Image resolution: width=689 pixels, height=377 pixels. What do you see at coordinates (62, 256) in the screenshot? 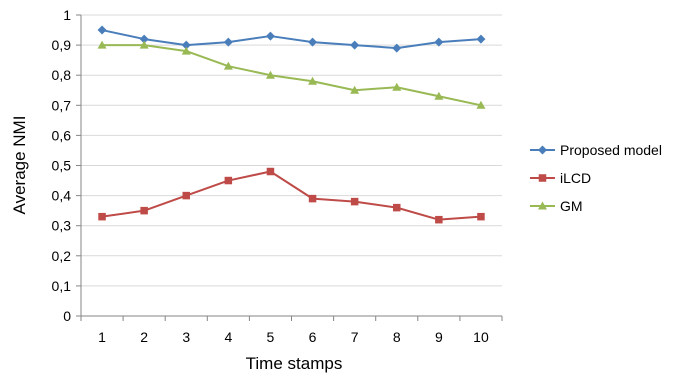
I see `y-tick-label: 0,2` at bounding box center [62, 256].